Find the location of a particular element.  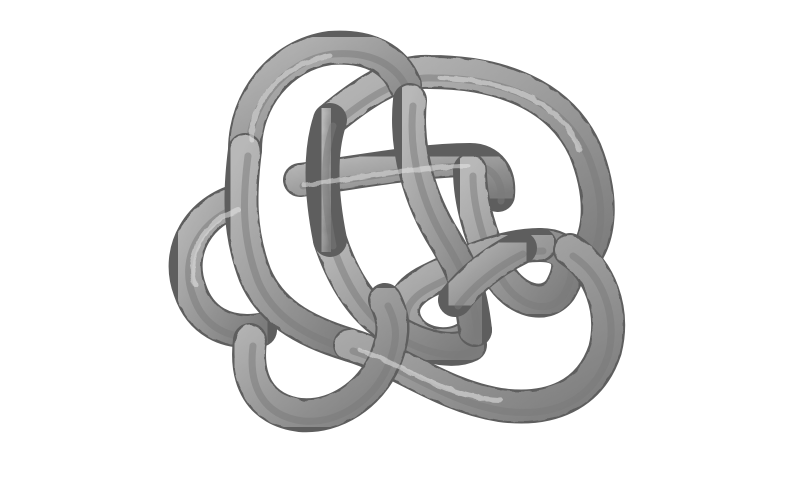

knot-tube-segment is located at coordinates (487, 274).